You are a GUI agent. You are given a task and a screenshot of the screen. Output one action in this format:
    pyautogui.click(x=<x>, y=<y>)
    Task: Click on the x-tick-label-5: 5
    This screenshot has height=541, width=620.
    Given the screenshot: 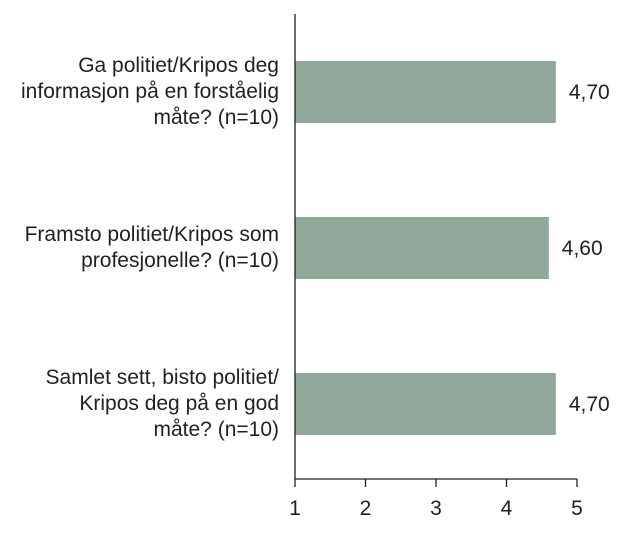 What is the action you would take?
    pyautogui.click(x=577, y=508)
    